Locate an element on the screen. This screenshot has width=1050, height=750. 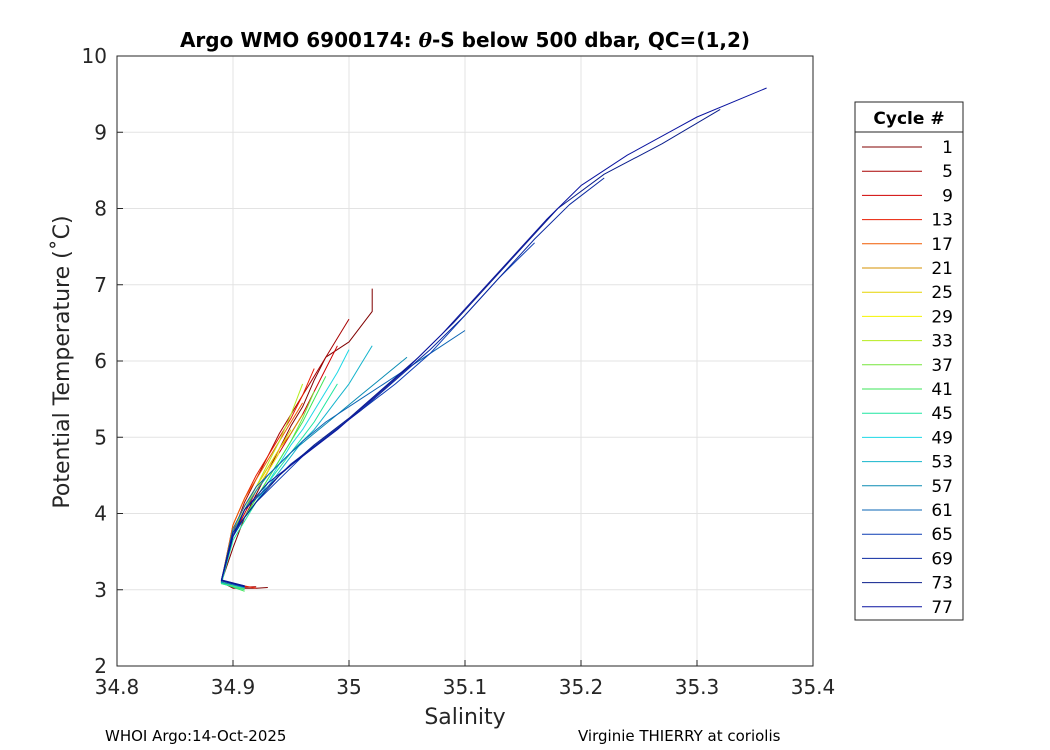
y-tick-label: 10 is located at coordinates (94, 56).